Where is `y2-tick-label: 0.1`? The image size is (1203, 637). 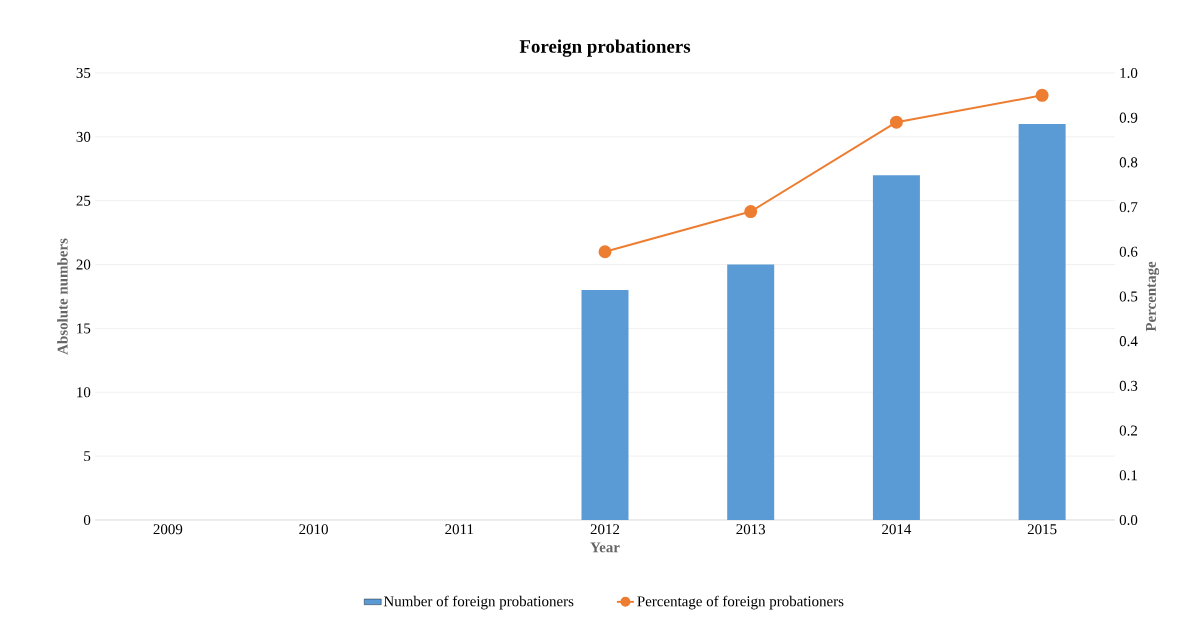 y2-tick-label: 0.1 is located at coordinates (1128, 475).